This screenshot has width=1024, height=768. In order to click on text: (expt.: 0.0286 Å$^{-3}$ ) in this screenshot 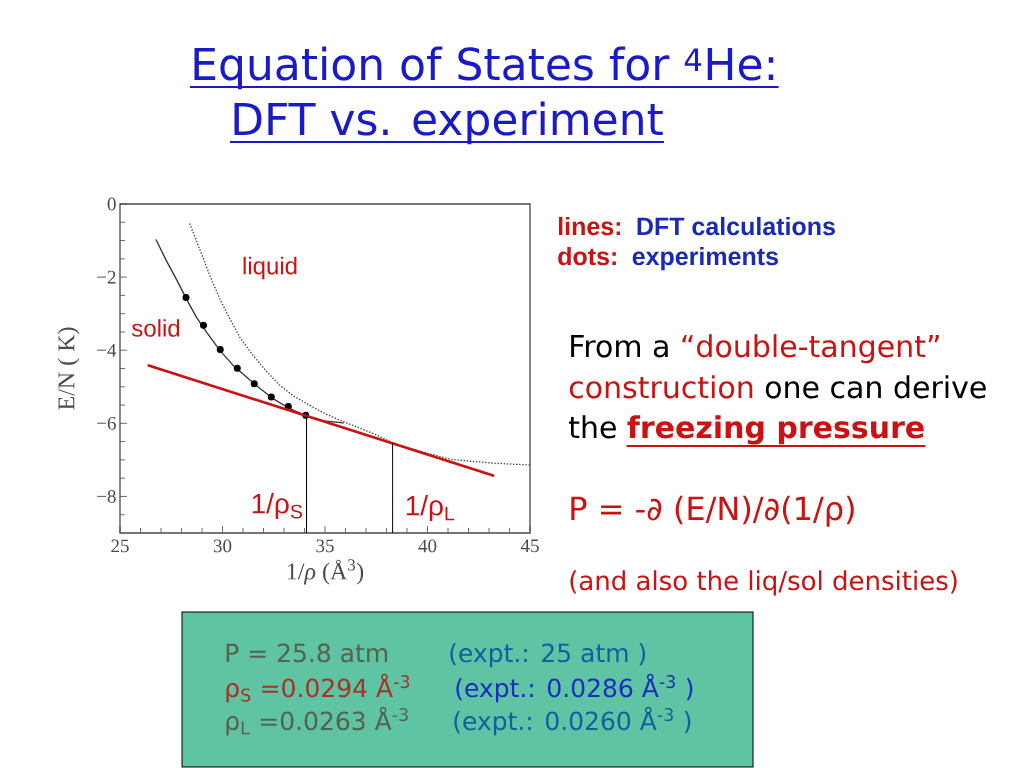, I will do `click(574, 688)`.